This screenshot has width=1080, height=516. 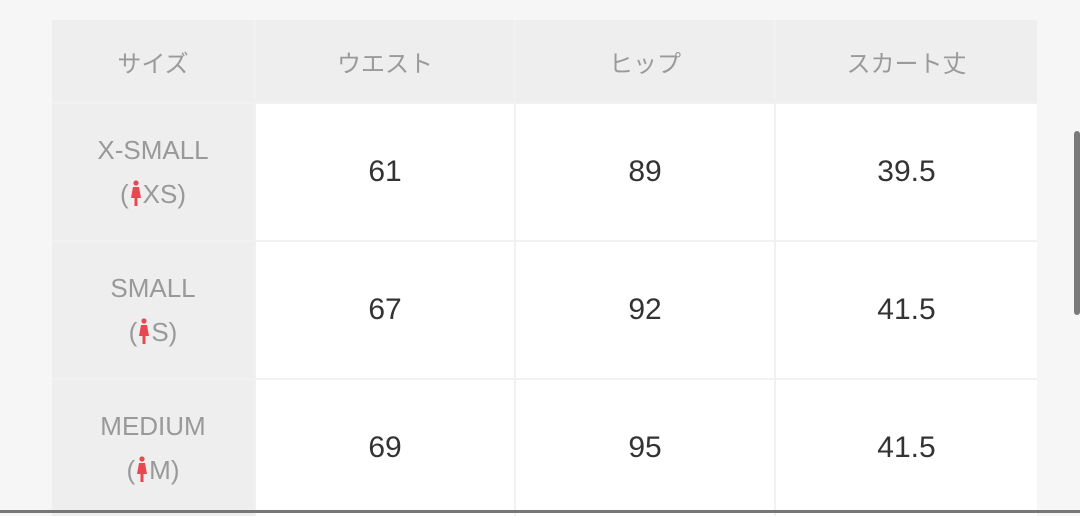 I want to click on size-code: (M), so click(x=153, y=470).